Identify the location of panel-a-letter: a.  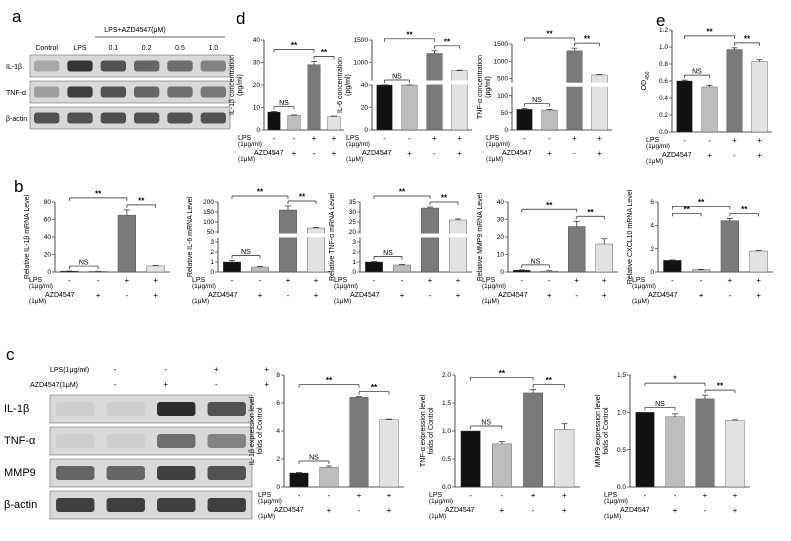
(17, 16).